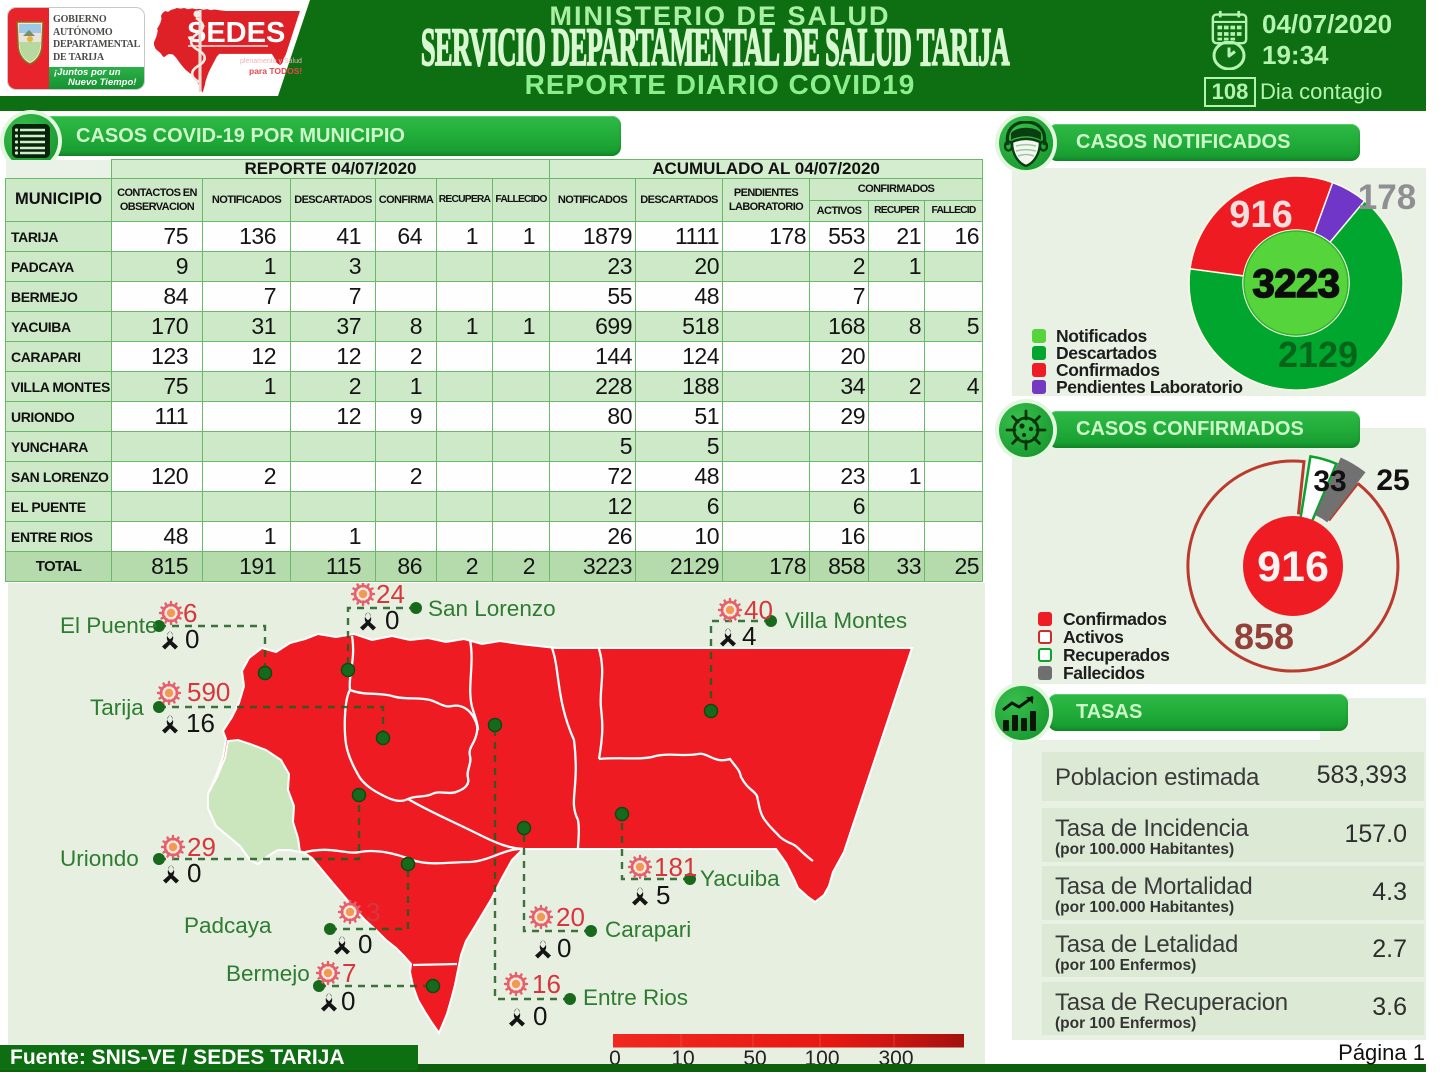 This screenshot has height=1072, width=1440. Describe the element at coordinates (1318, 354) in the screenshot. I see `svg-text: 2129` at that location.